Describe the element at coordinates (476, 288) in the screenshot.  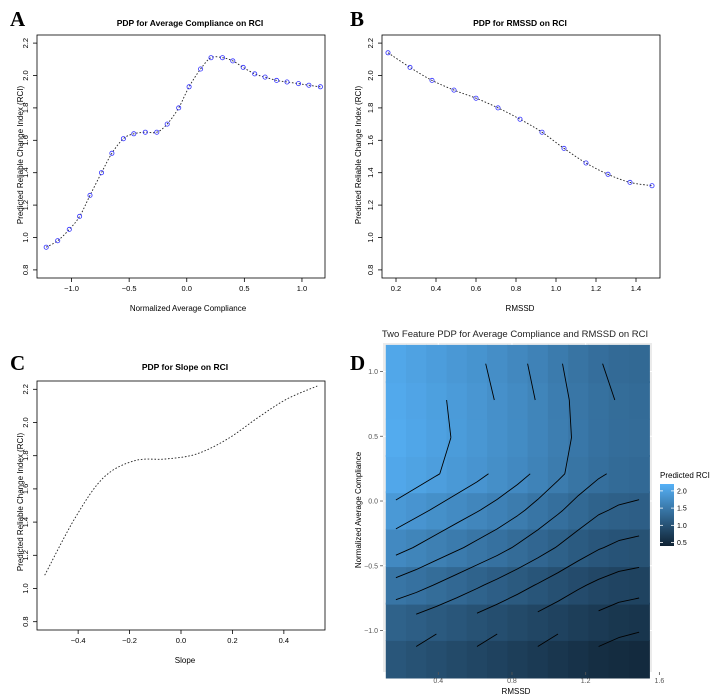
I see `x-tick-label: 0.6` at that location.